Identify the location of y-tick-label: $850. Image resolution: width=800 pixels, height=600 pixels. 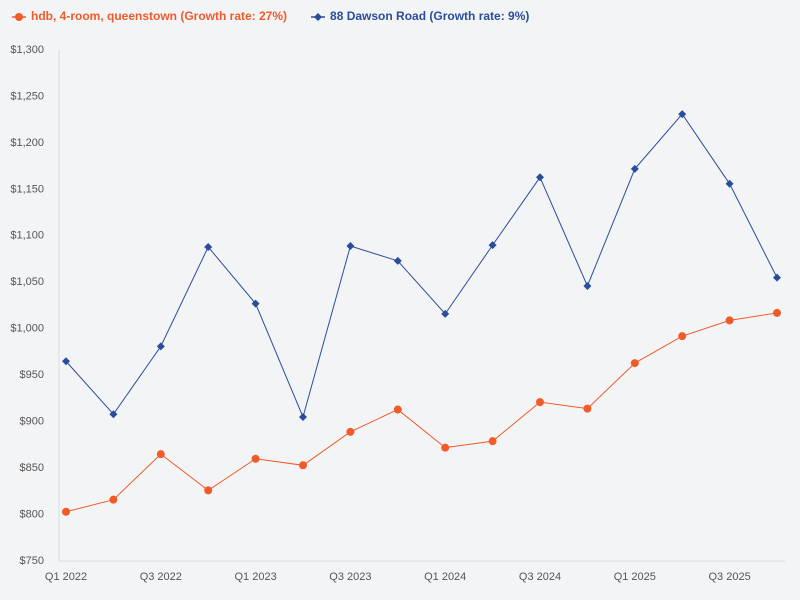
(32, 468).